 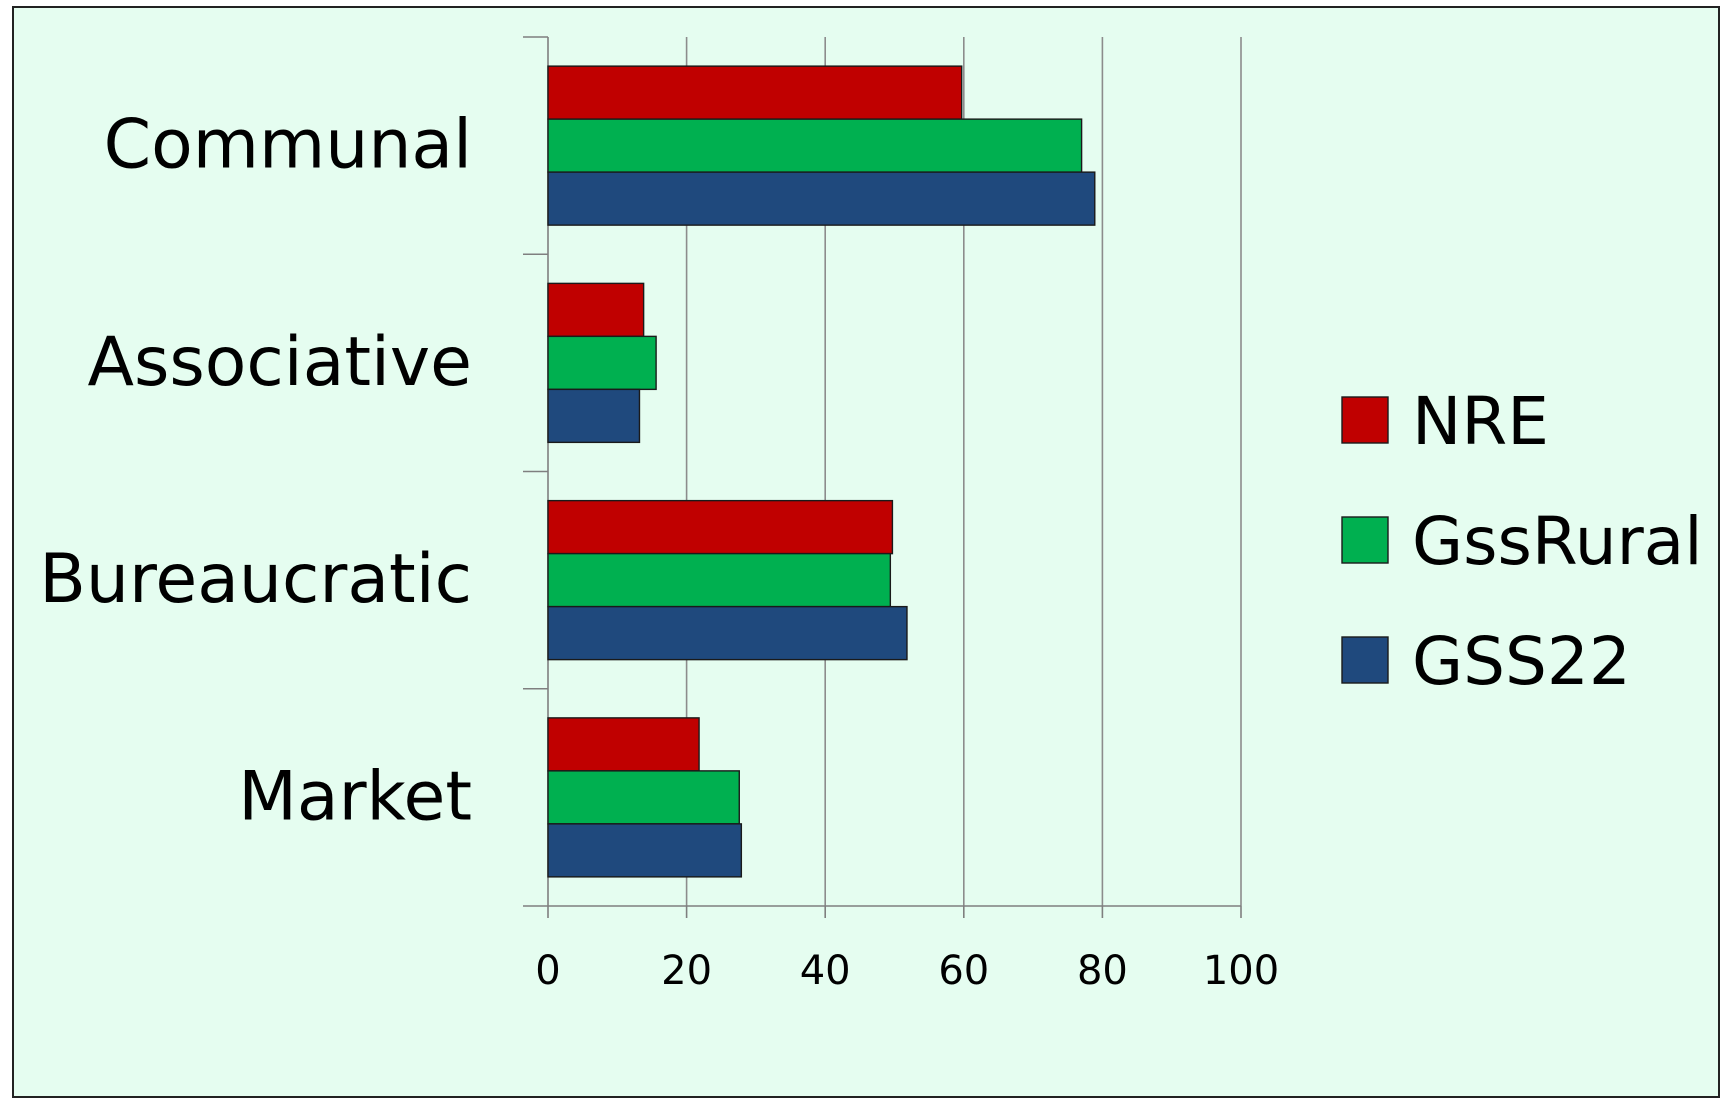 What do you see at coordinates (279, 362) in the screenshot?
I see `category-label-associative: Associative` at bounding box center [279, 362].